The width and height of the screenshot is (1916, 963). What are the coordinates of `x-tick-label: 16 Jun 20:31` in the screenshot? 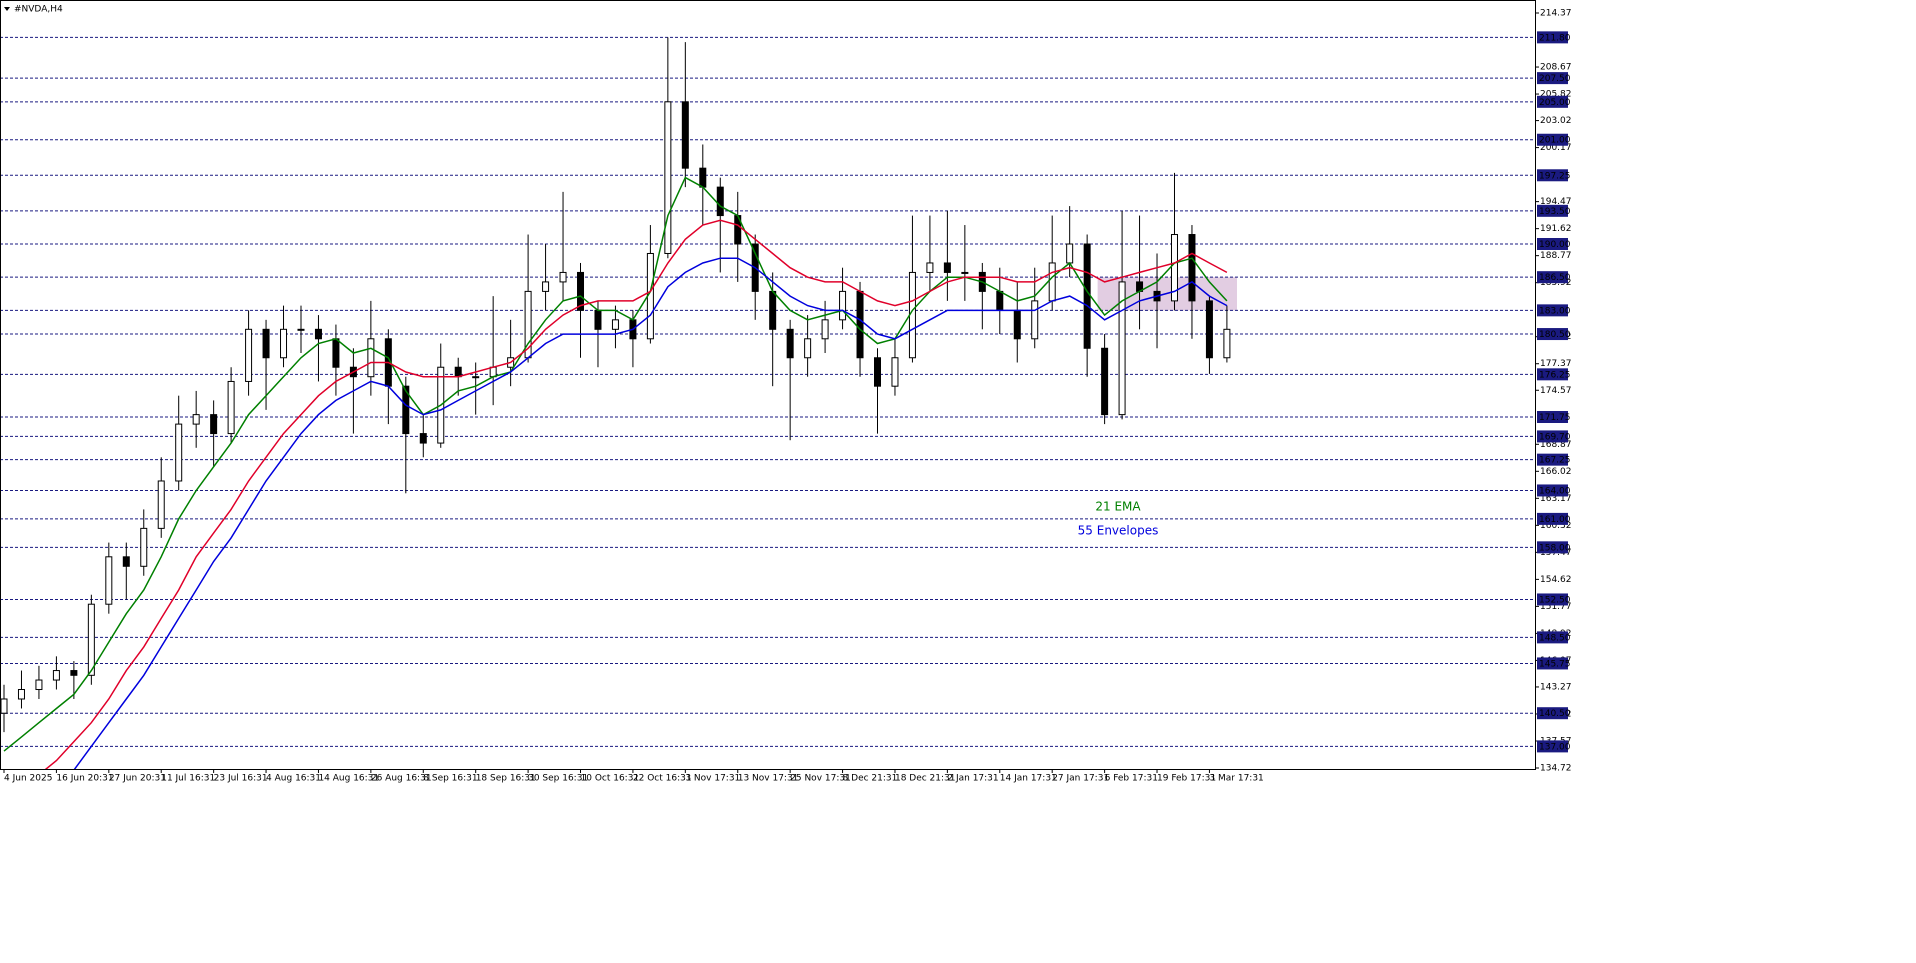 It's located at (84, 779).